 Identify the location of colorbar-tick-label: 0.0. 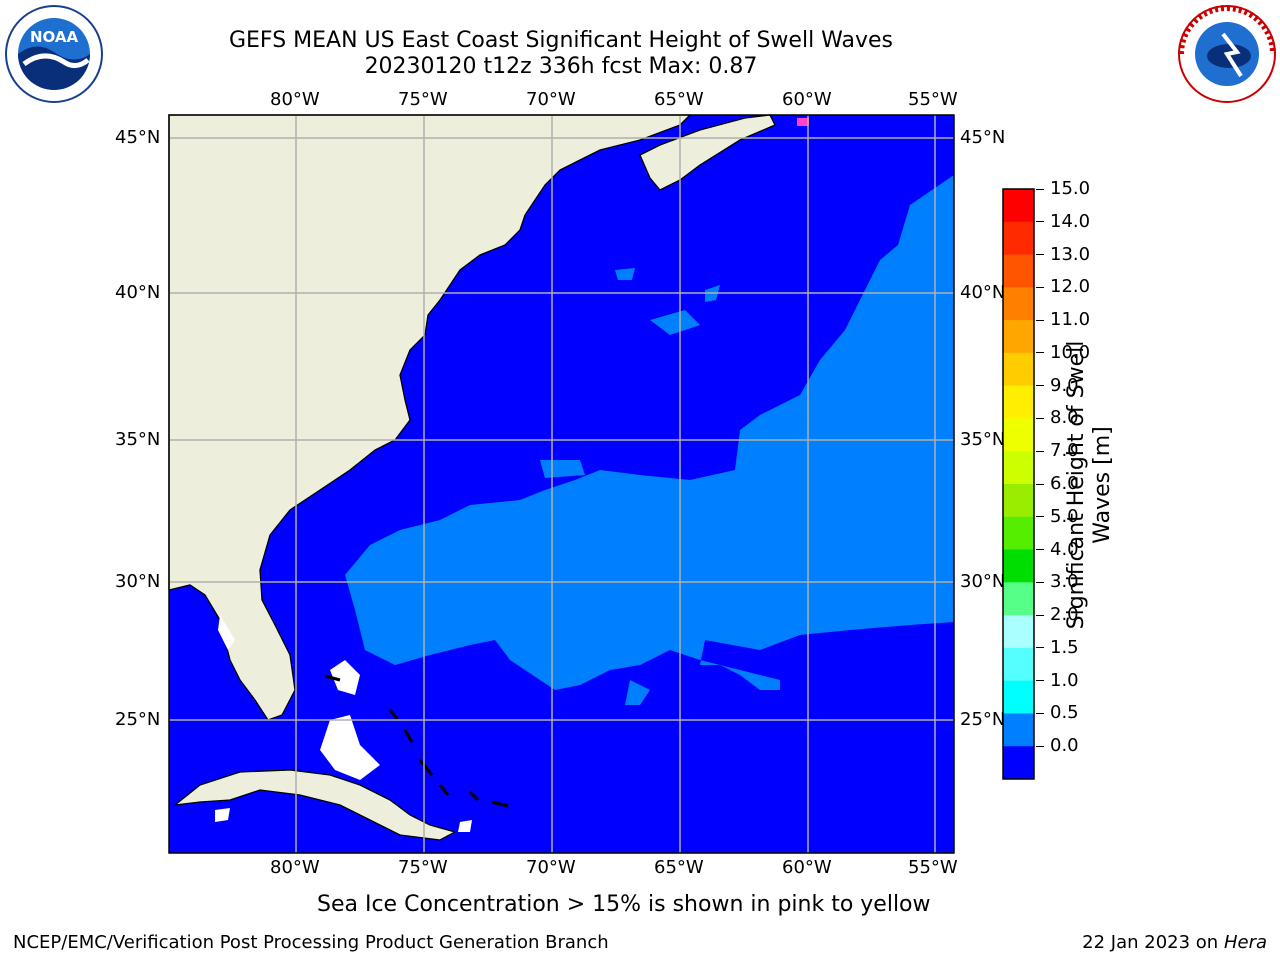
(1057, 746).